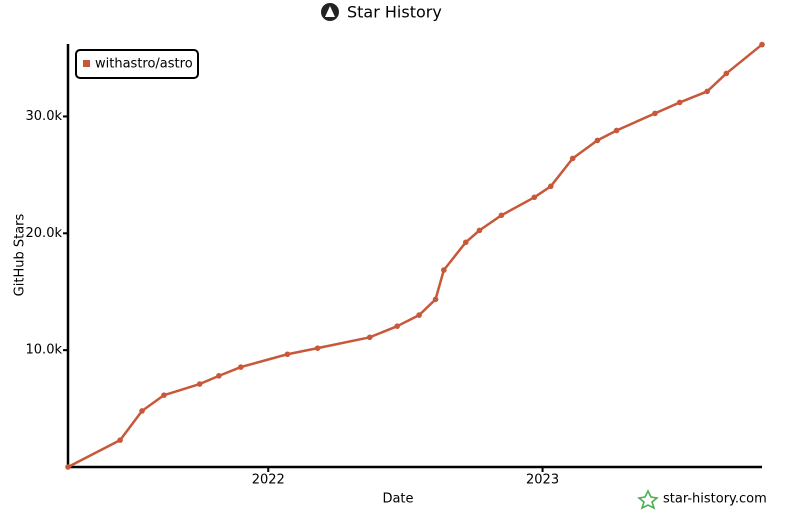 The height and width of the screenshot is (526, 800). Describe the element at coordinates (648, 499) in the screenshot. I see `watermark-icon` at that location.